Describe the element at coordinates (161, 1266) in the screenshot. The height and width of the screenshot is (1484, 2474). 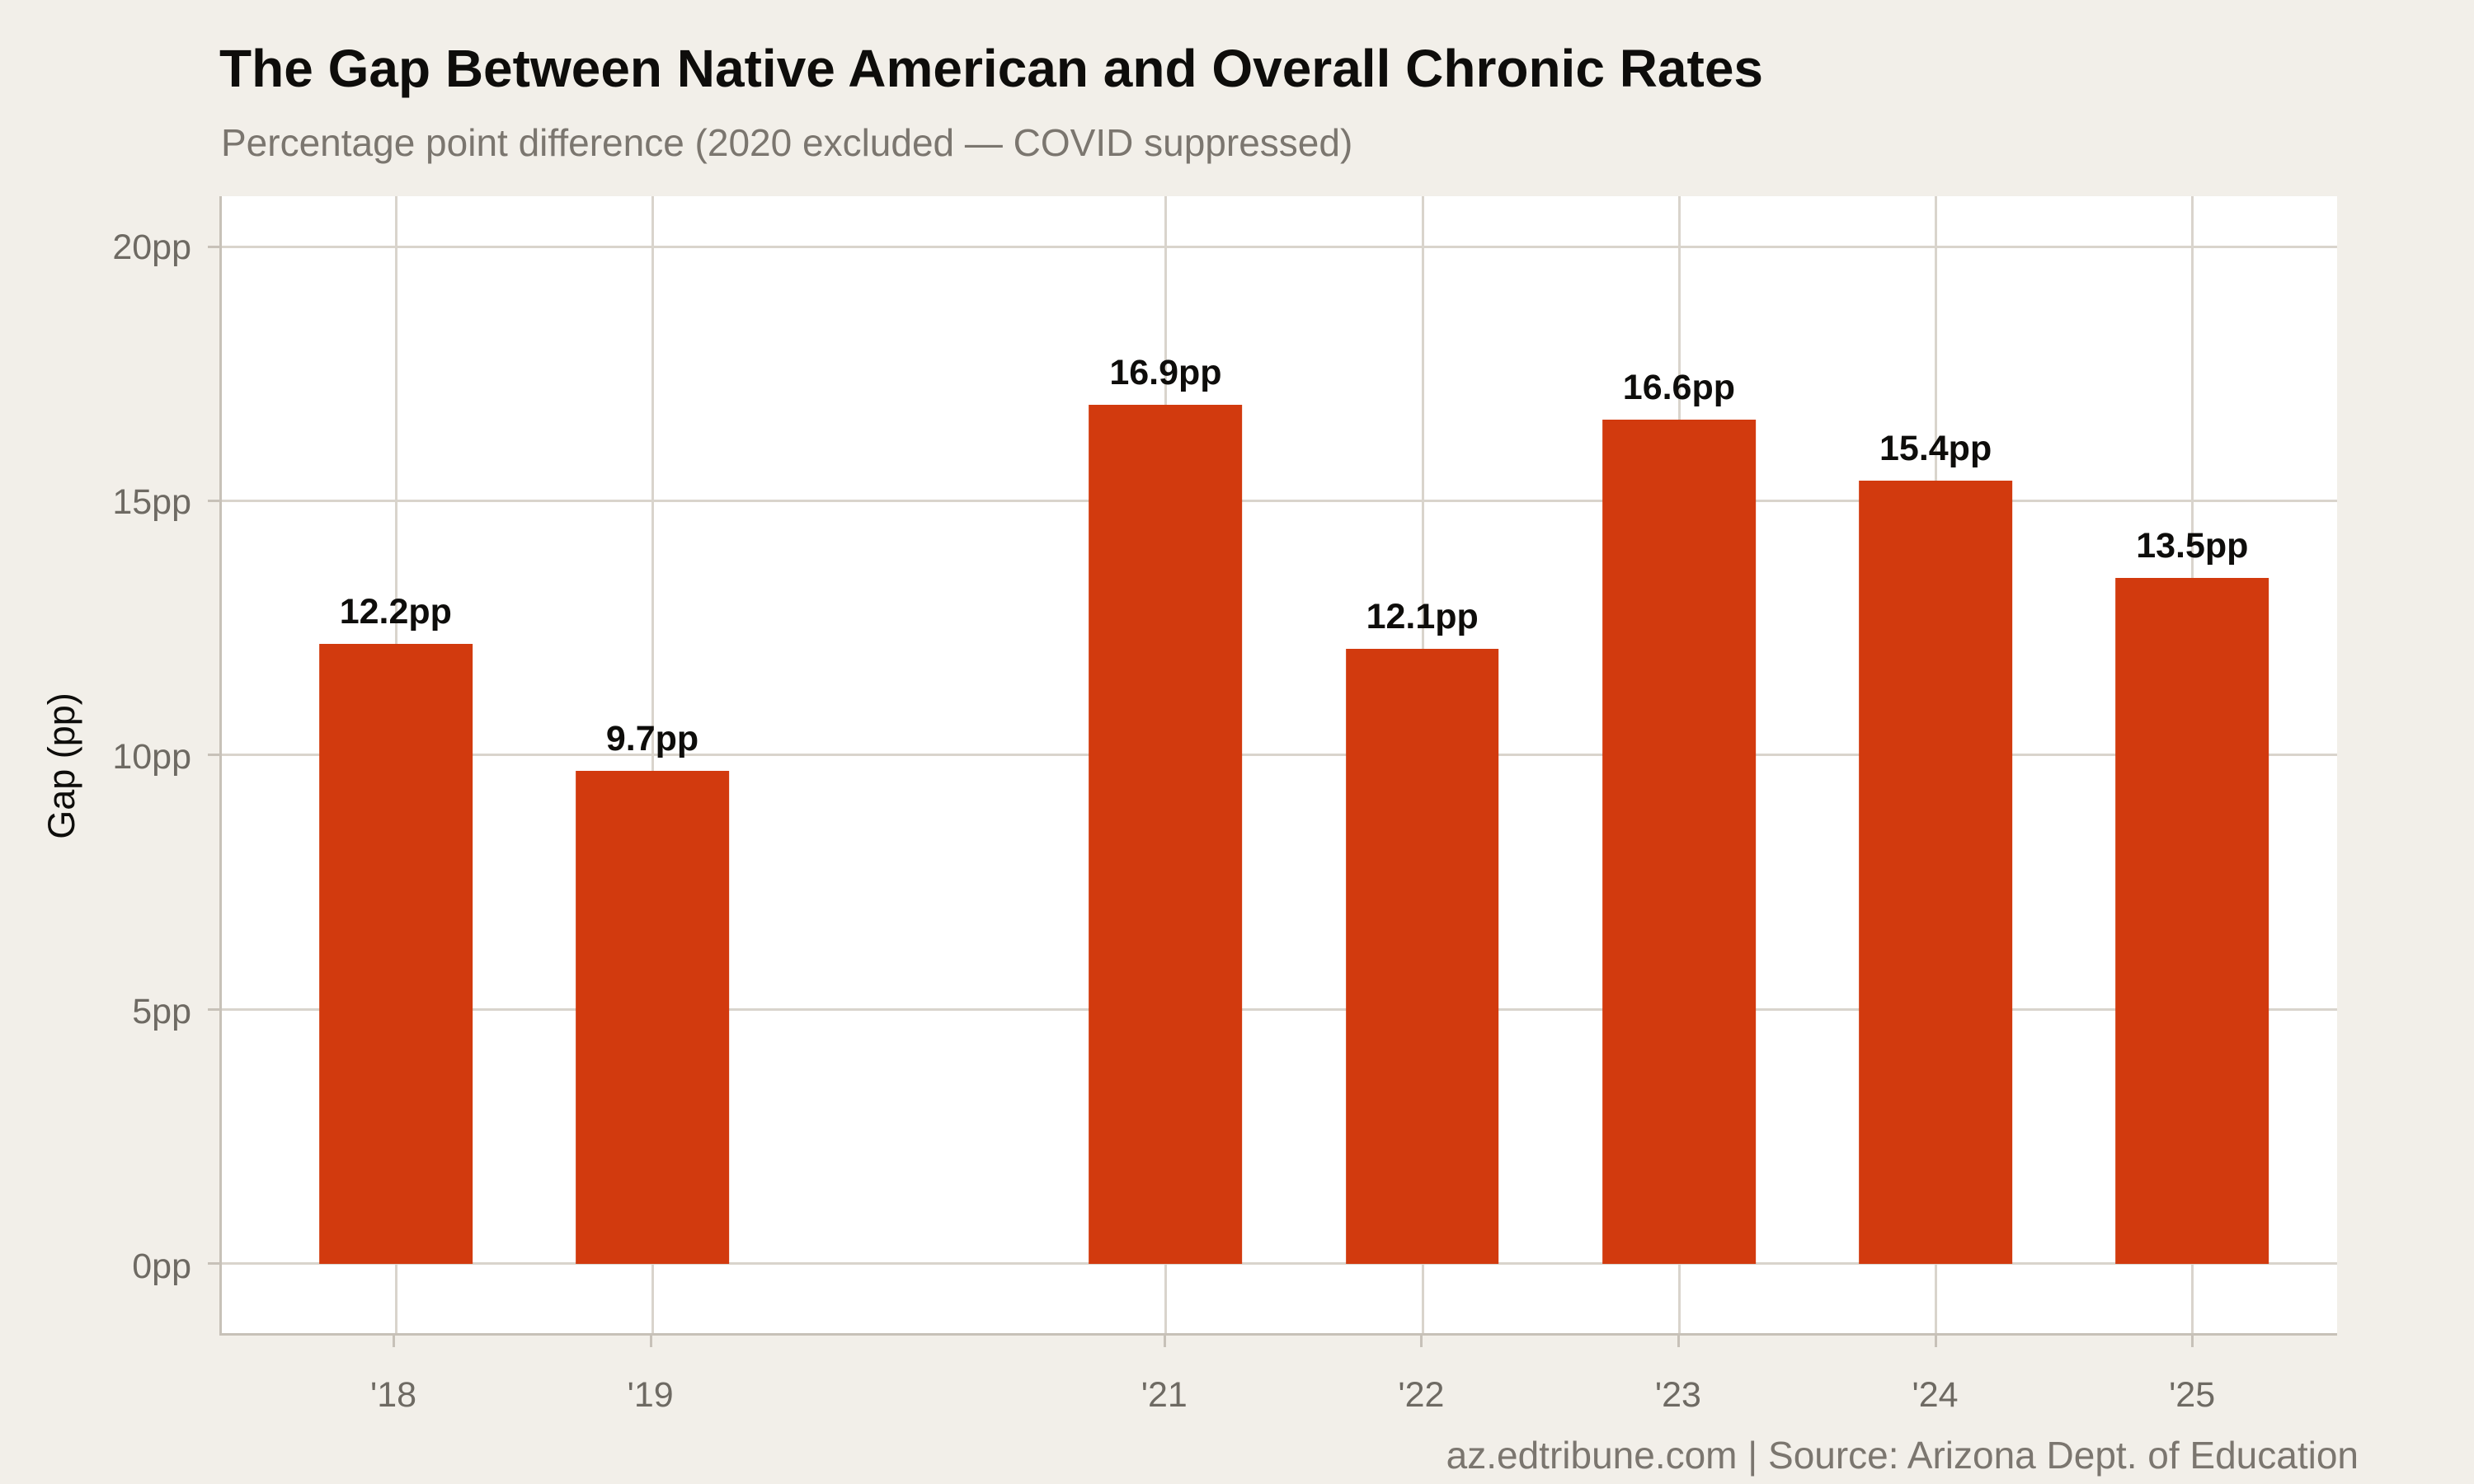
I see `y-tick-label: 0pp` at that location.